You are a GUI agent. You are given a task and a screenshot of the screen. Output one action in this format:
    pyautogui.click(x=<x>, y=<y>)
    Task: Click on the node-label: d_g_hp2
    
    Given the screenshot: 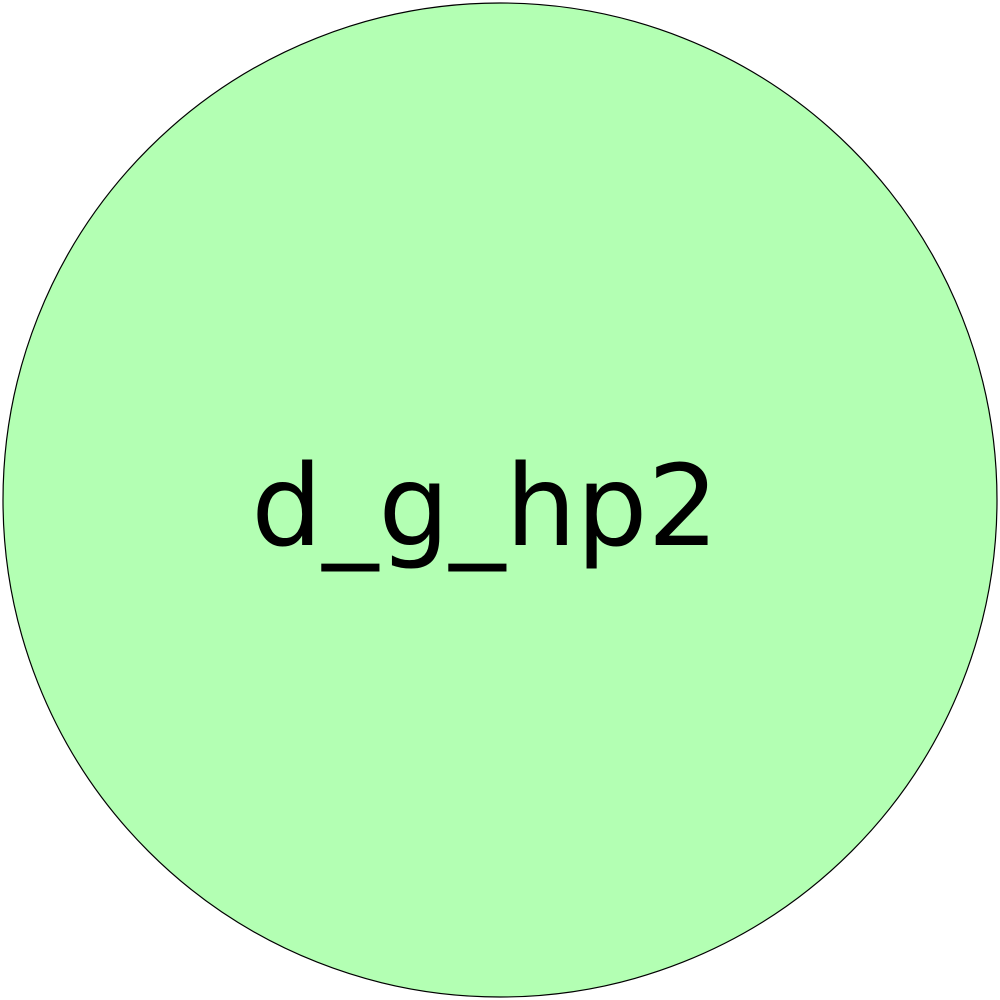 What is the action you would take?
    pyautogui.click(x=485, y=507)
    